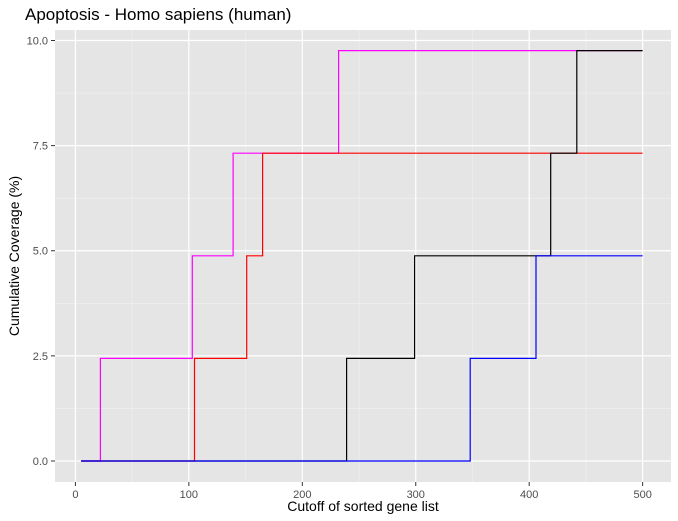 Image resolution: width=678 pixels, height=521 pixels. Describe the element at coordinates (40, 462) in the screenshot. I see `y-tick-label: 0.0` at that location.